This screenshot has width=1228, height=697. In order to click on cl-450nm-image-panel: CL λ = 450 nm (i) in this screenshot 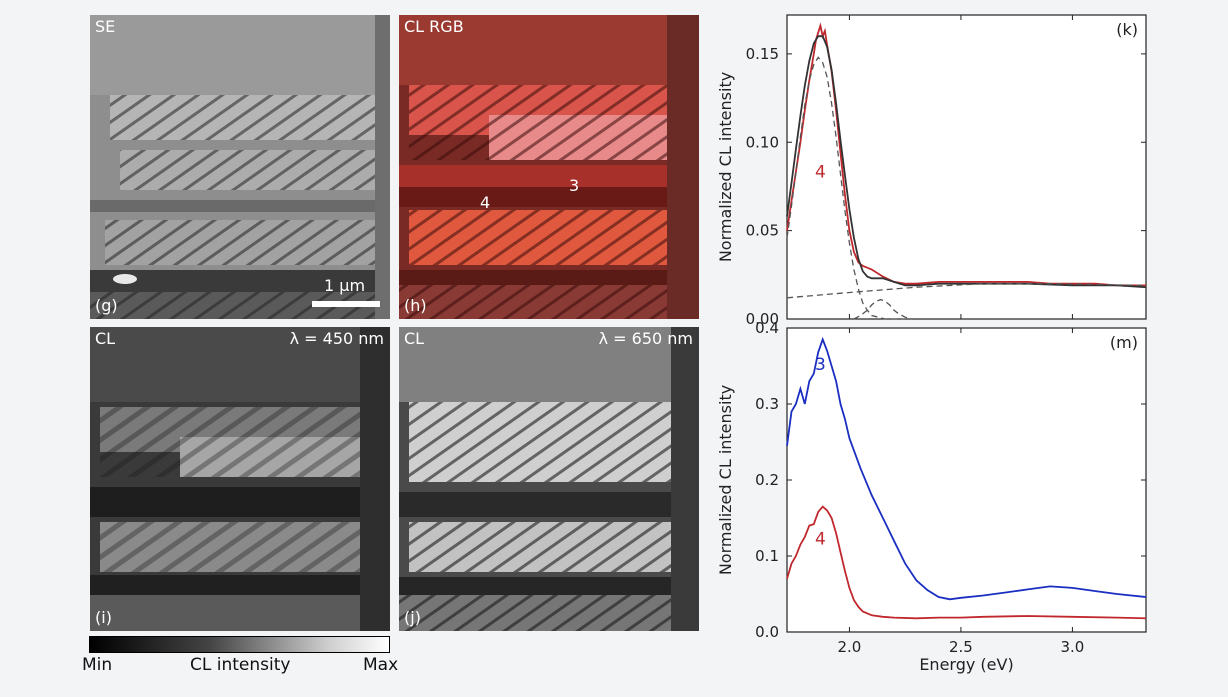, I will do `click(240, 479)`.